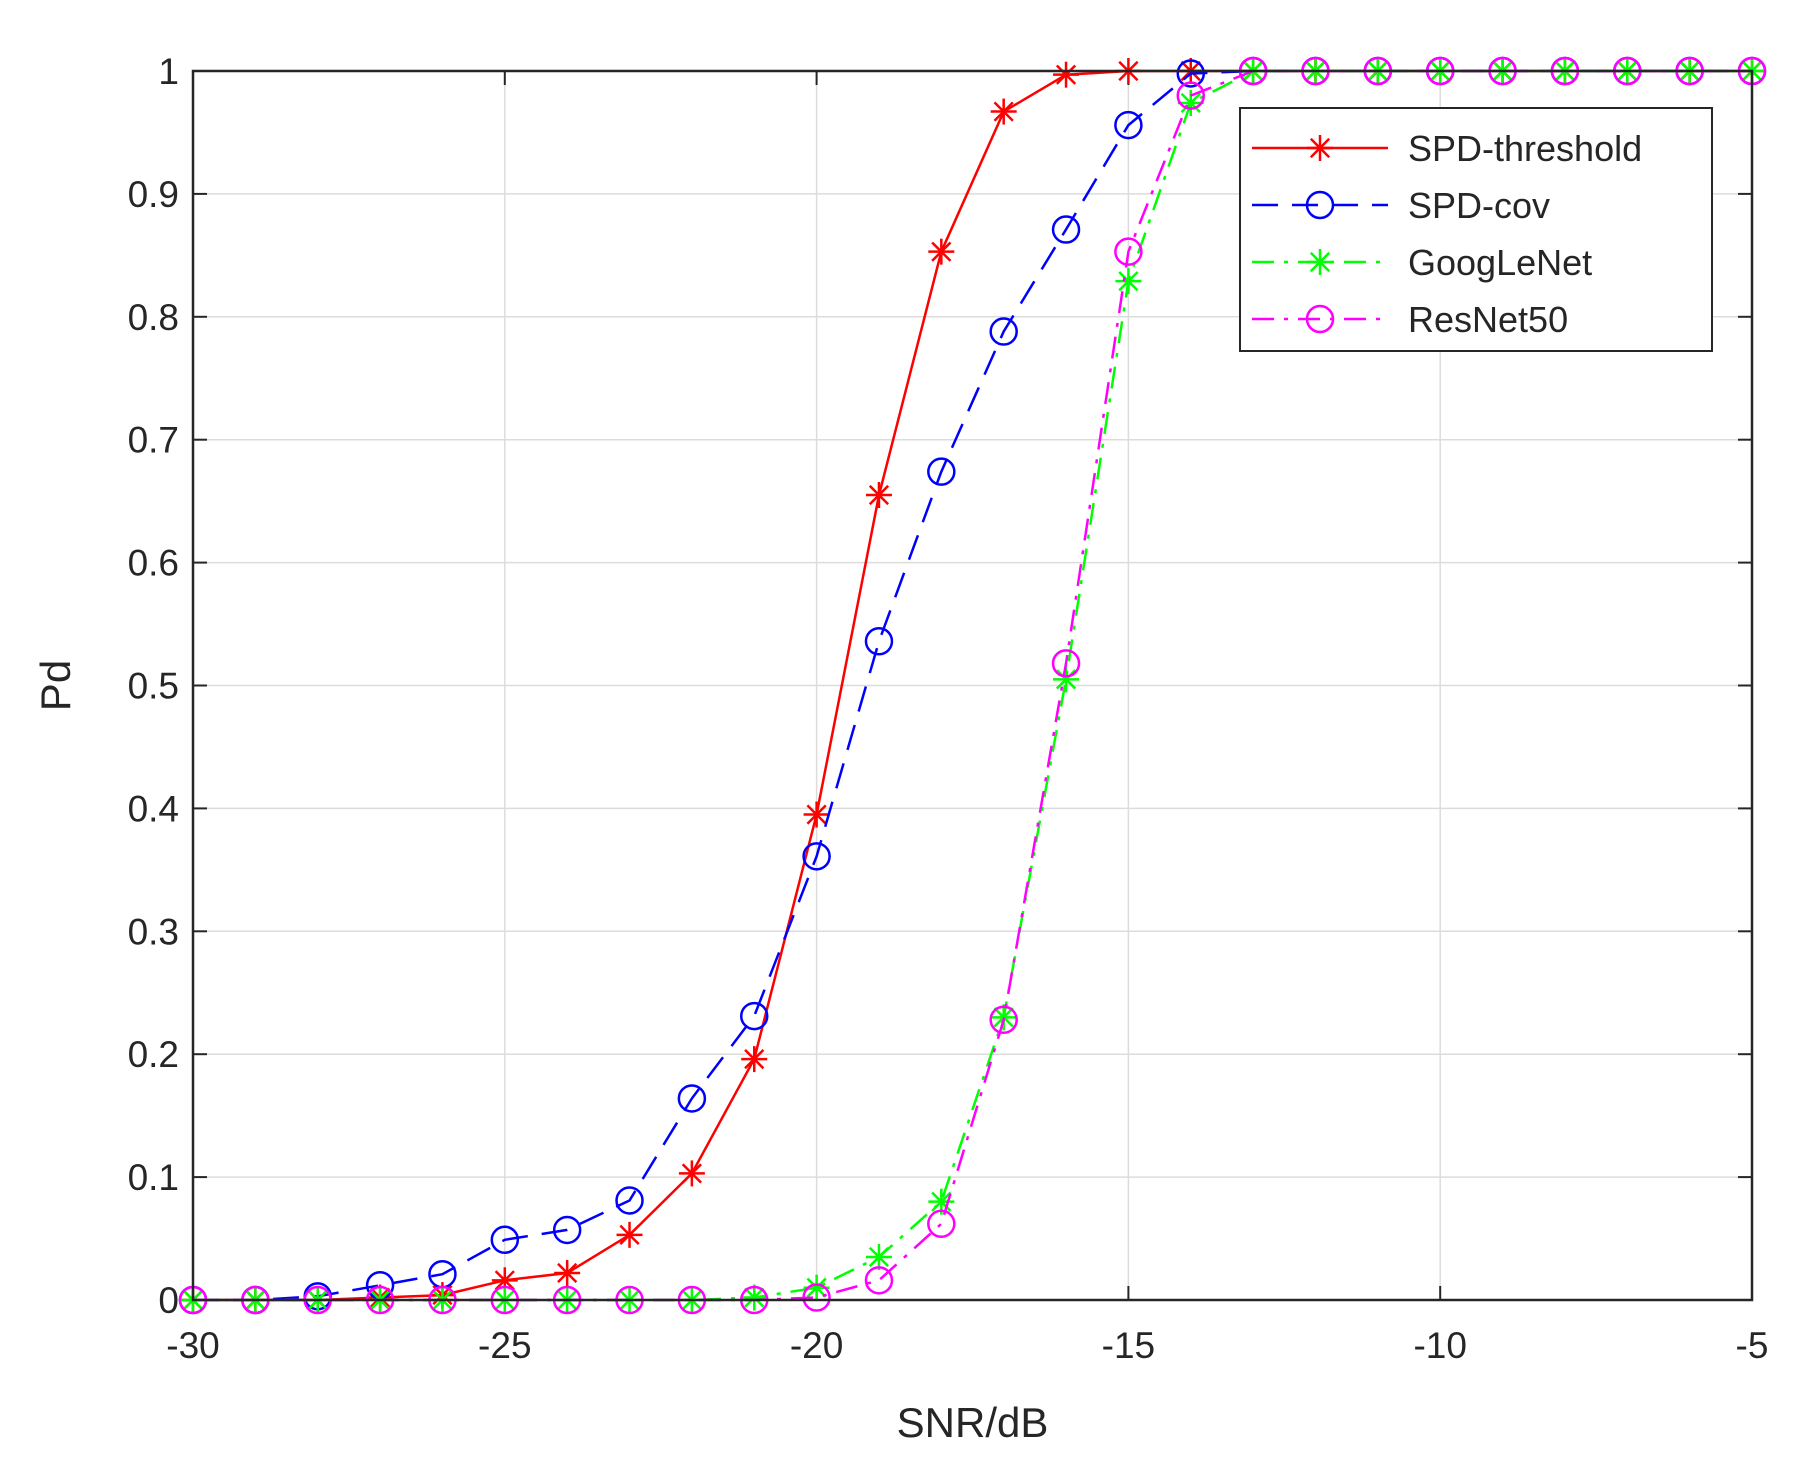 The image size is (1808, 1460). I want to click on x-axis-label: SNR/dB, so click(973, 1422).